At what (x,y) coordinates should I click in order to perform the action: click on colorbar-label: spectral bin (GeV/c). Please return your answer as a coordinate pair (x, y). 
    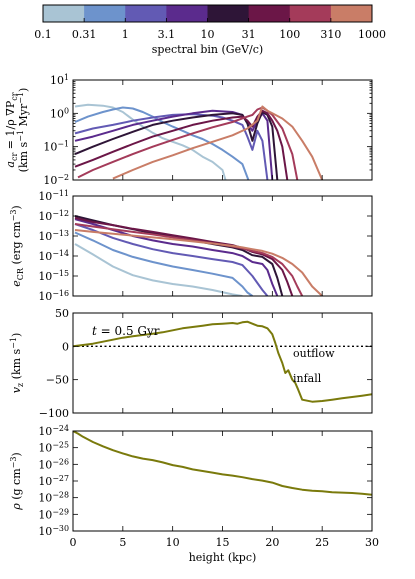
    Looking at the image, I should click on (207, 49).